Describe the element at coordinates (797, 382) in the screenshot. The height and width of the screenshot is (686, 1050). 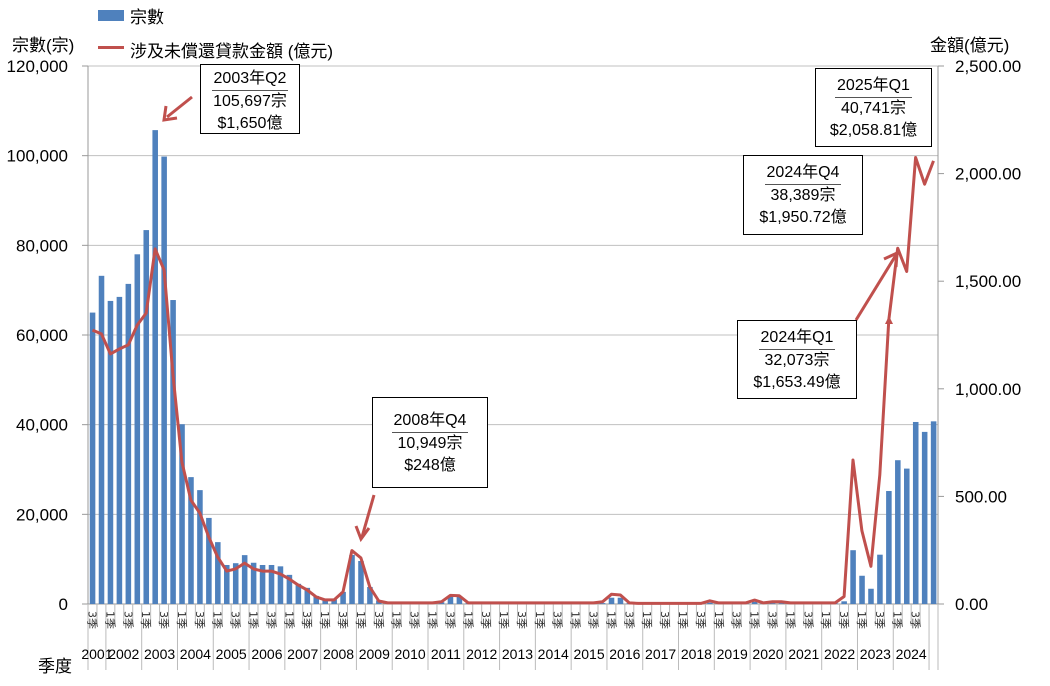
I see `annotation-amount: $1,653.49億` at that location.